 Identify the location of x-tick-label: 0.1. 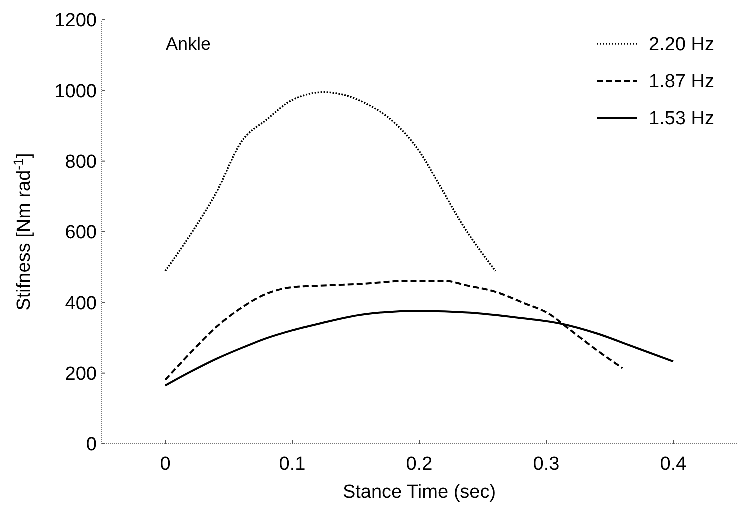
(292, 464).